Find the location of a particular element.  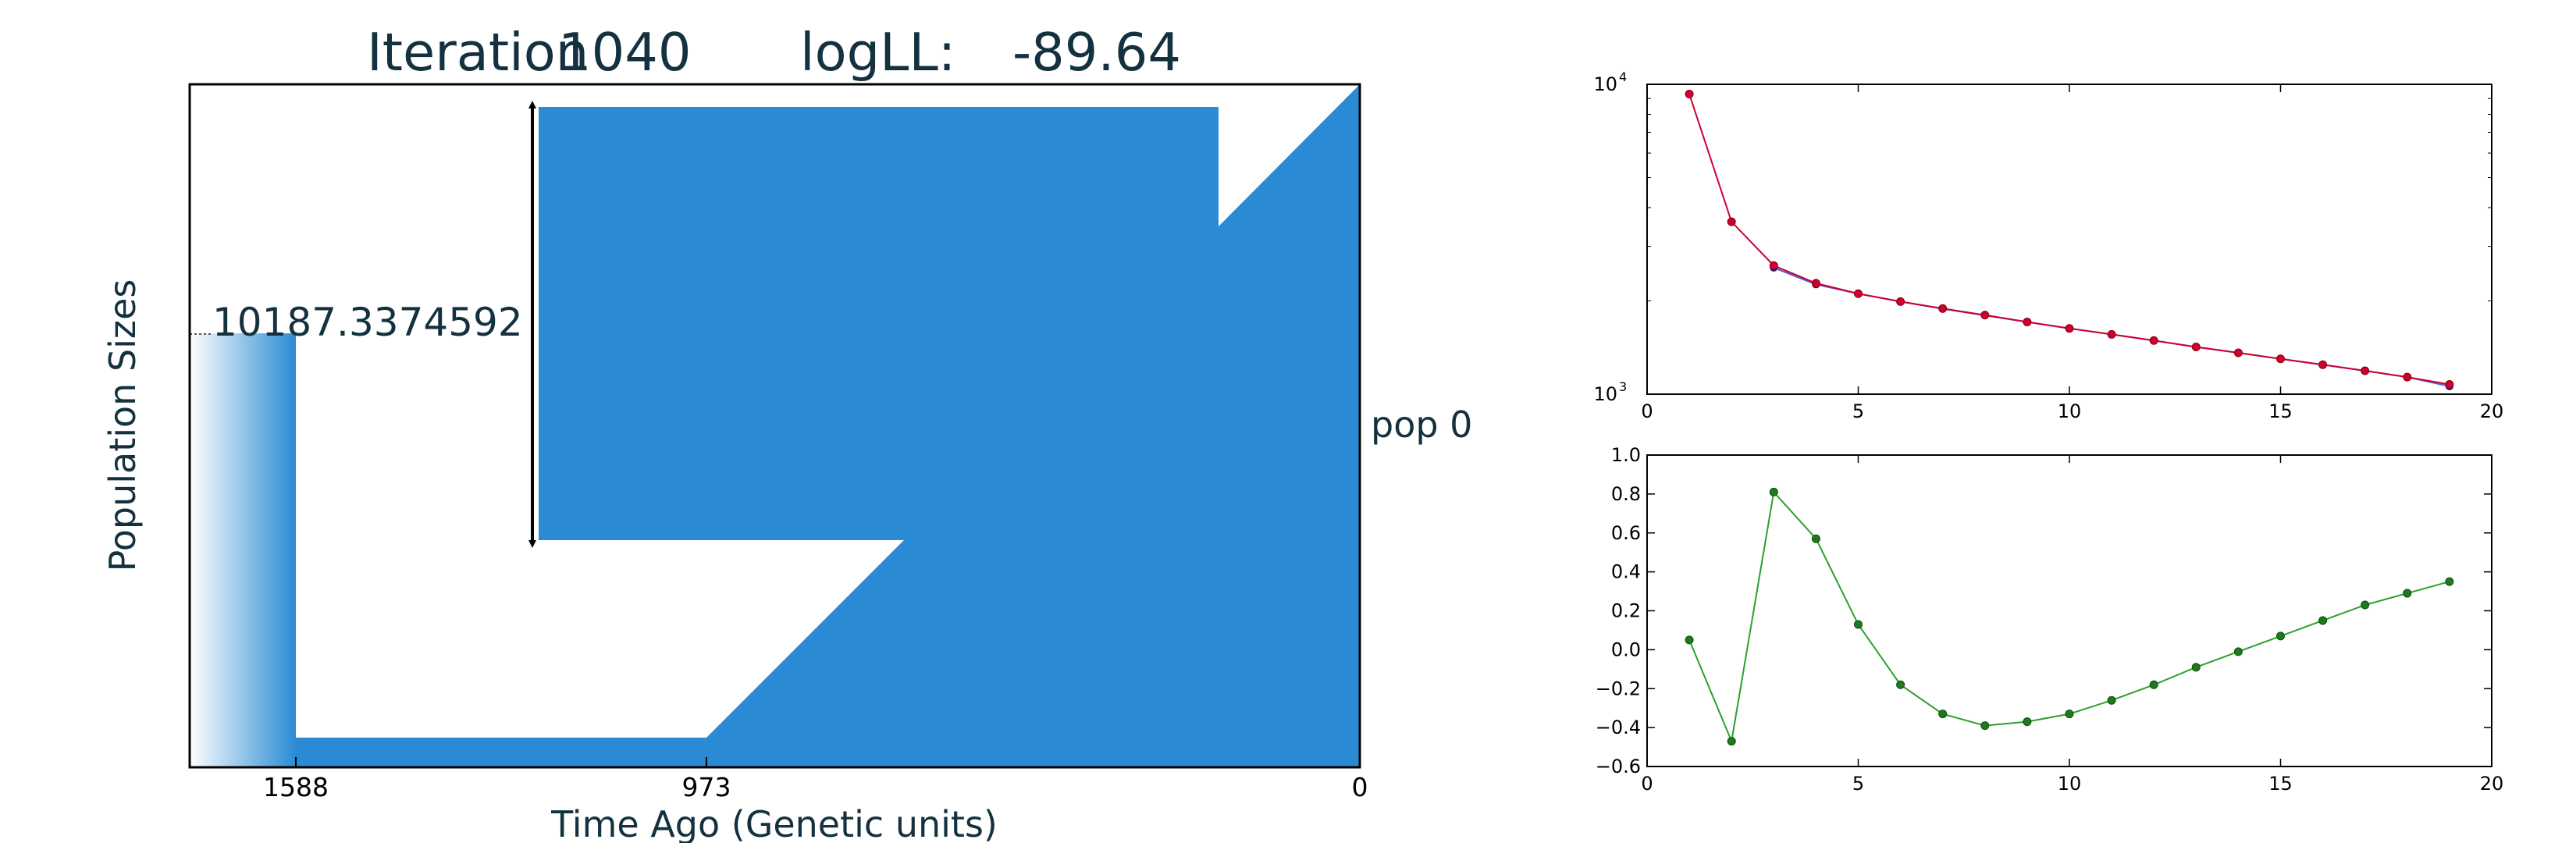

y-tick-label: 0.6 is located at coordinates (1626, 533).